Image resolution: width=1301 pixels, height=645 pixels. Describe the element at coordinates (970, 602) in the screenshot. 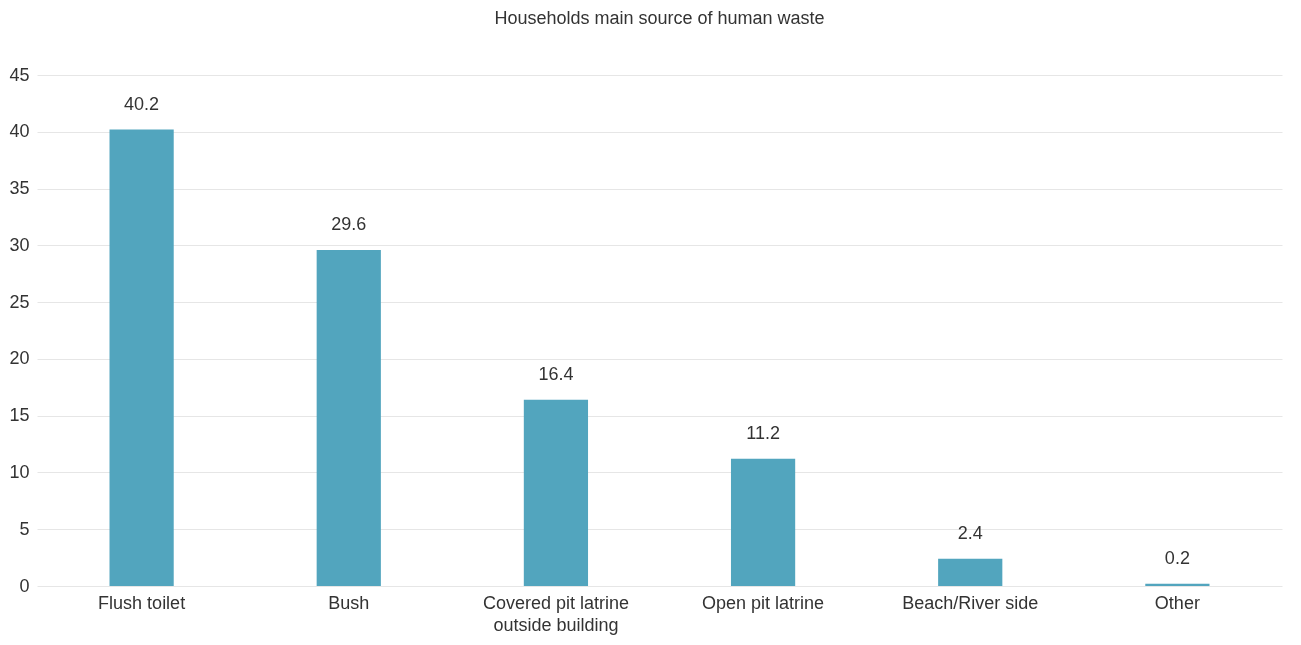

I see `x-tick-label: Beach/River side` at that location.